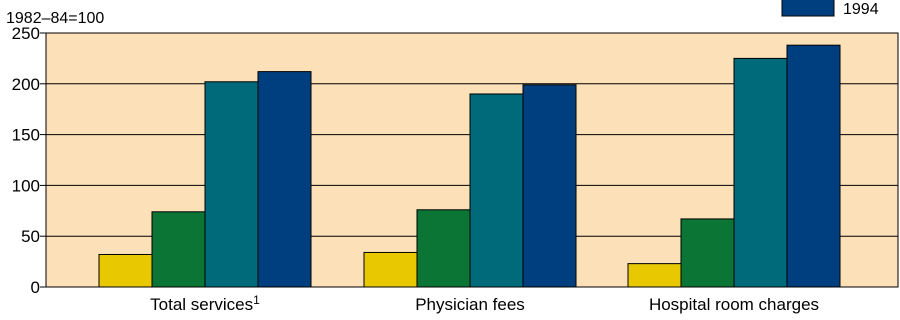 Image resolution: width=900 pixels, height=320 pixels. I want to click on legend-swatch, so click(808, 8).